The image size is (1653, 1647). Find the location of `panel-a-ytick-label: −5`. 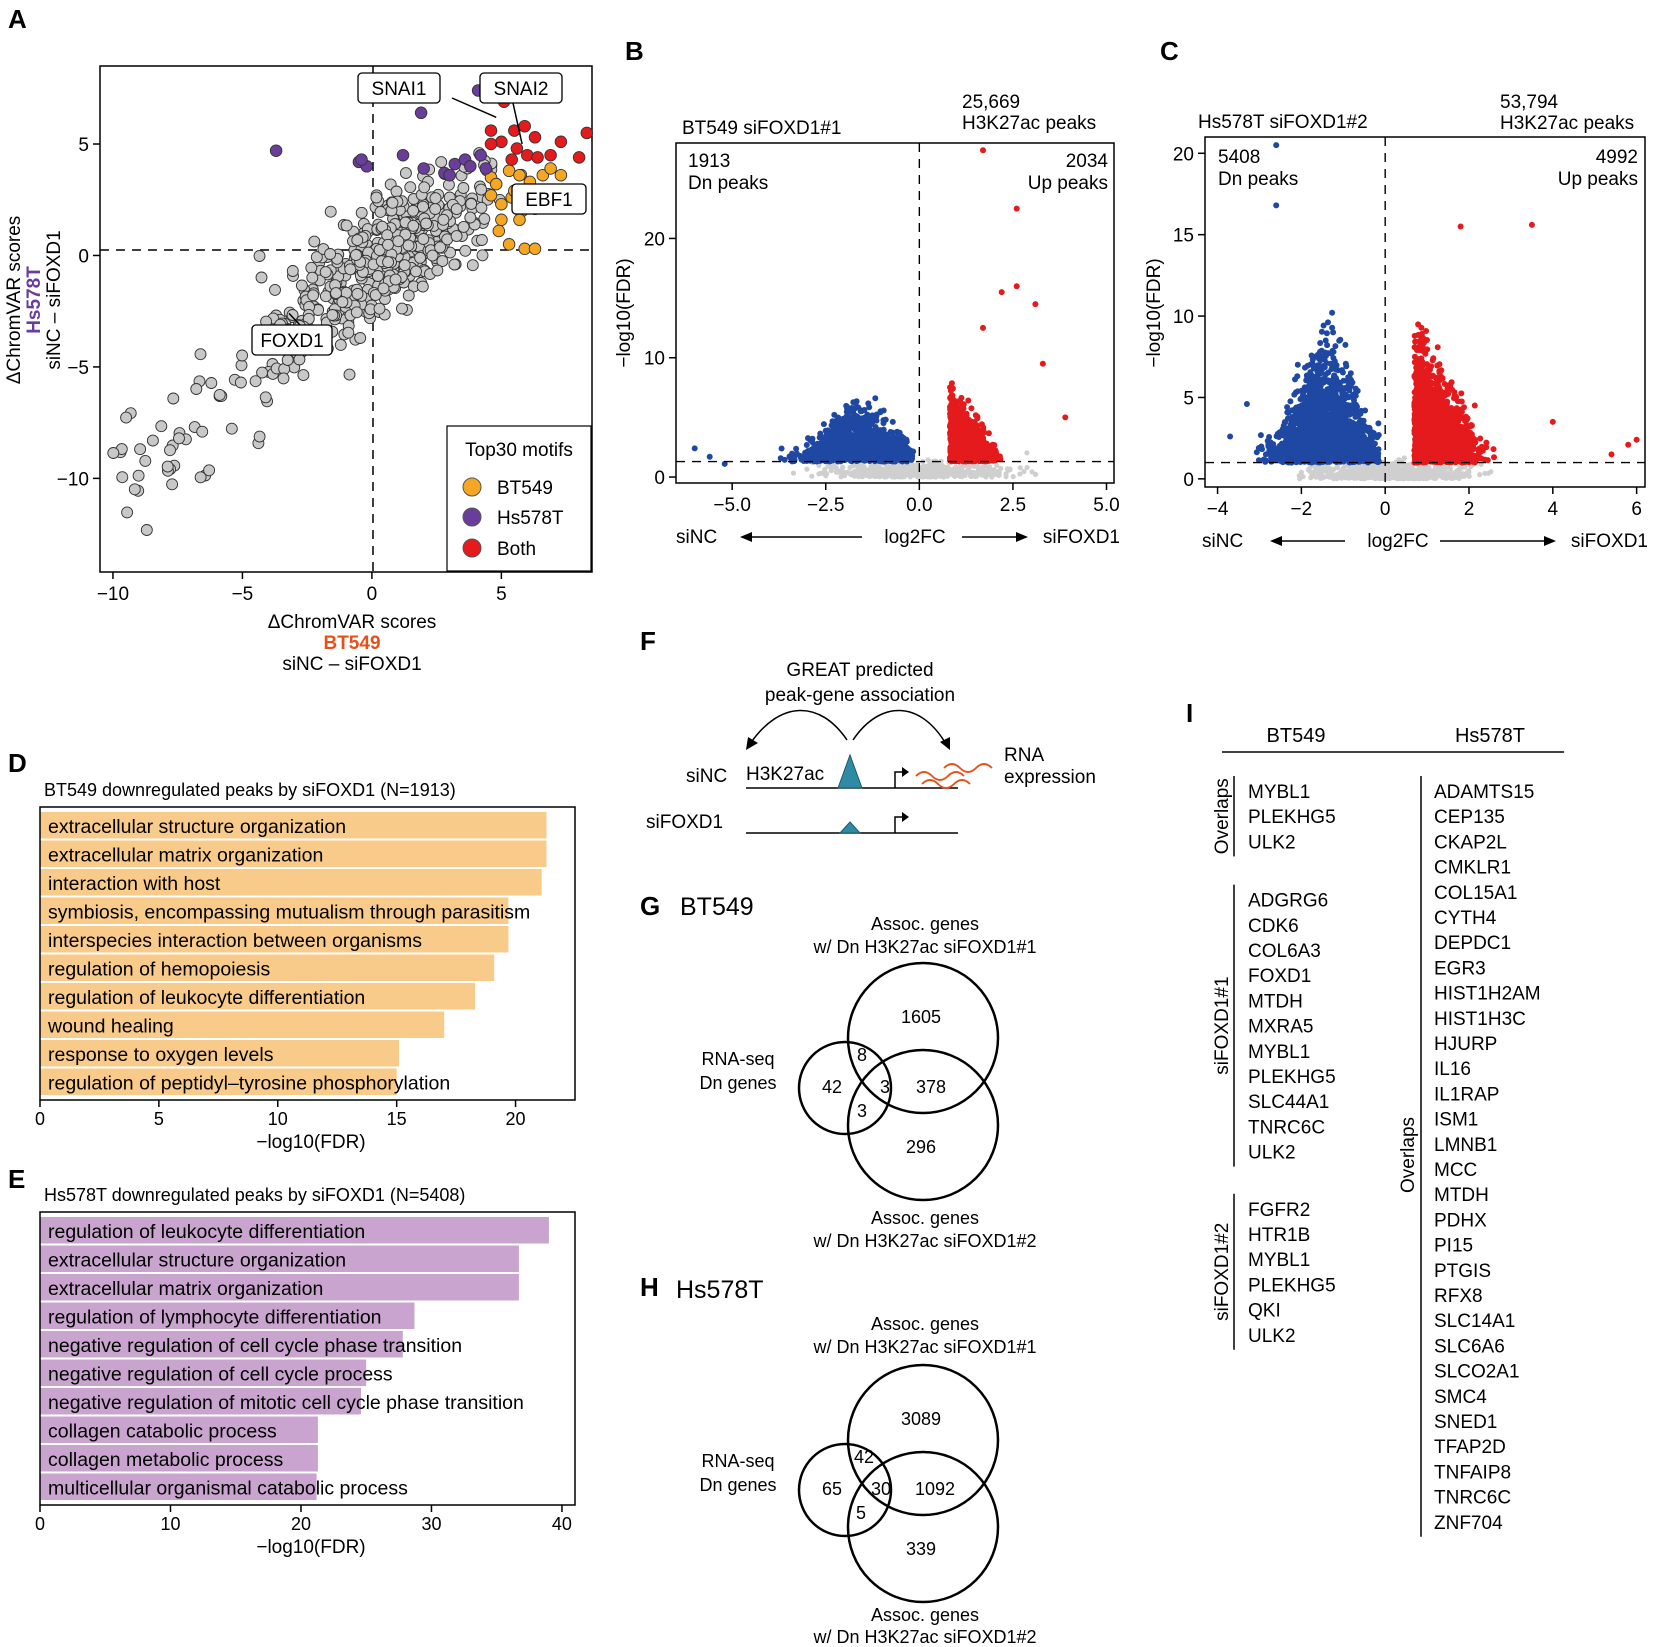

panel-a-ytick-label: −5 is located at coordinates (78, 368).